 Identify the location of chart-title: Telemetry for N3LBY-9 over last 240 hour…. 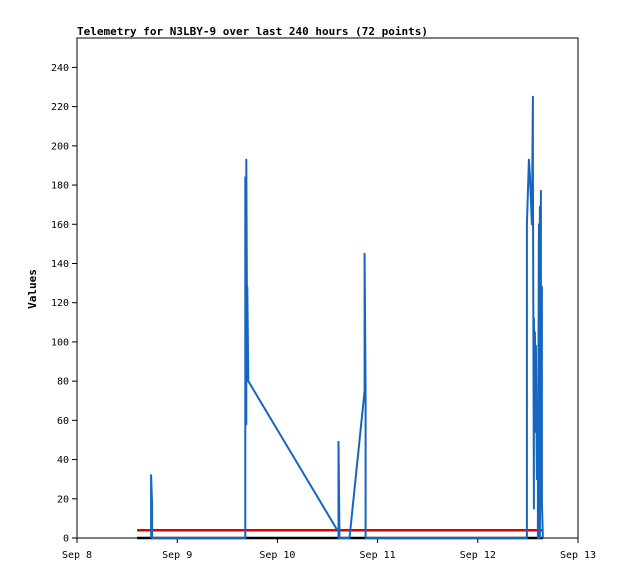
(252, 31).